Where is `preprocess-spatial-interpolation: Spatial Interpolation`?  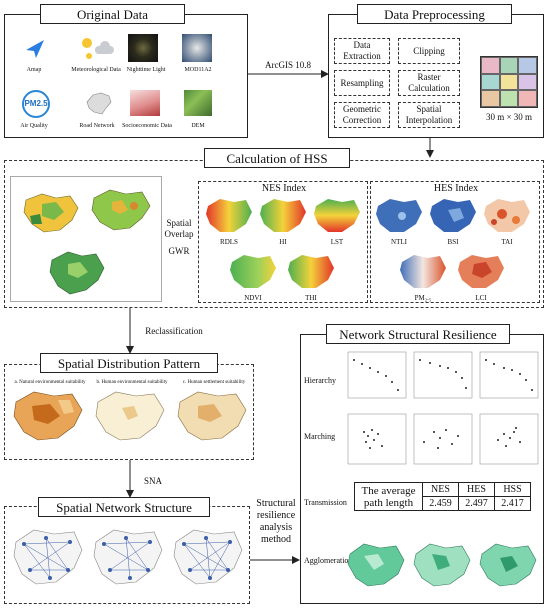 preprocess-spatial-interpolation: Spatial Interpolation is located at coordinates (429, 115).